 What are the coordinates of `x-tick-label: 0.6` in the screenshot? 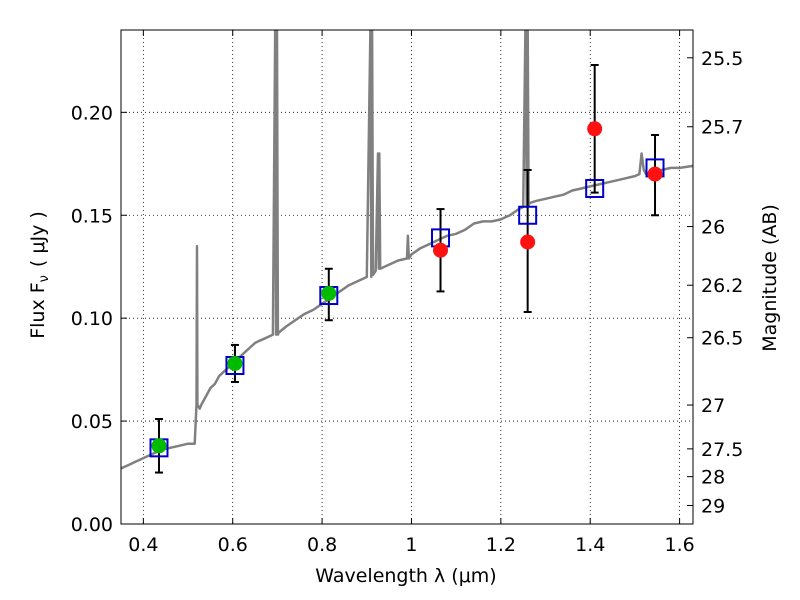 It's located at (233, 545).